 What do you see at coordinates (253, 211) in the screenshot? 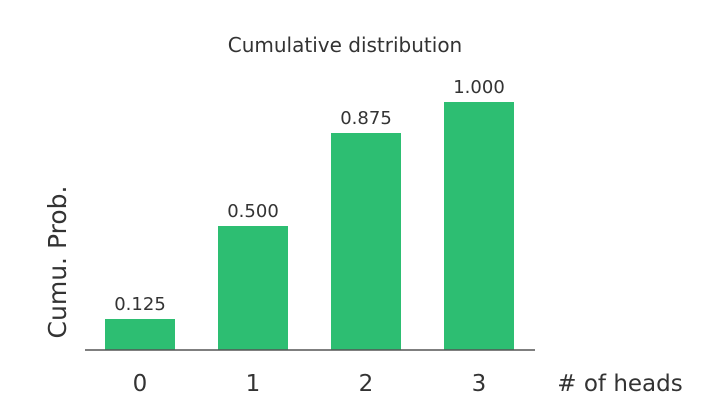
I see `value-label-1: 0.500` at bounding box center [253, 211].